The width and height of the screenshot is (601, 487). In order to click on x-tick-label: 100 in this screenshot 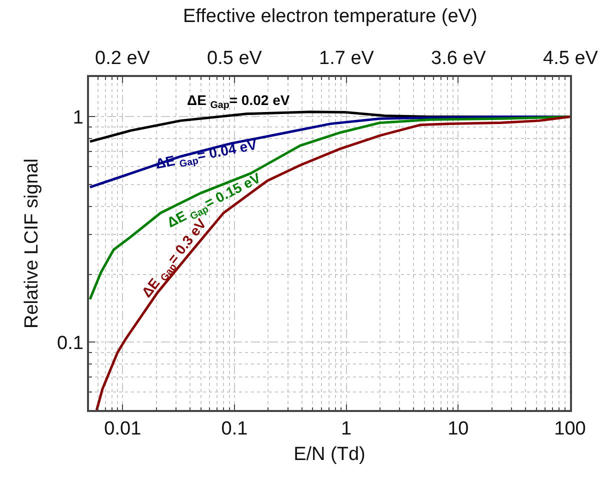, I will do `click(570, 429)`.